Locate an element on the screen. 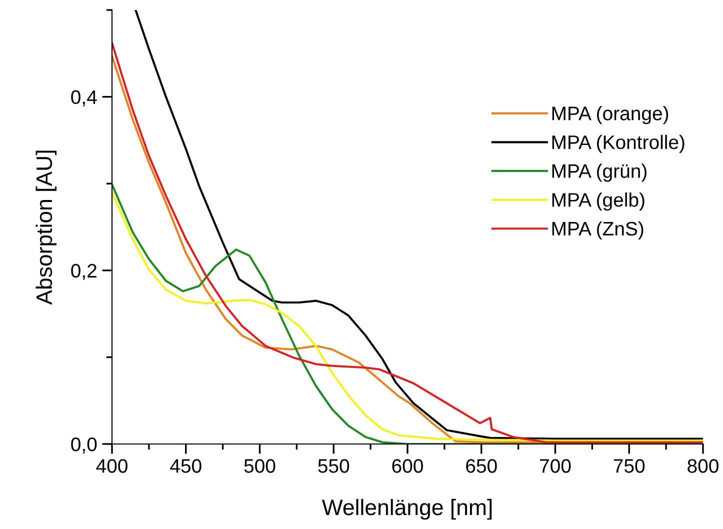 The width and height of the screenshot is (723, 529). x-tick-label: 500 is located at coordinates (260, 466).